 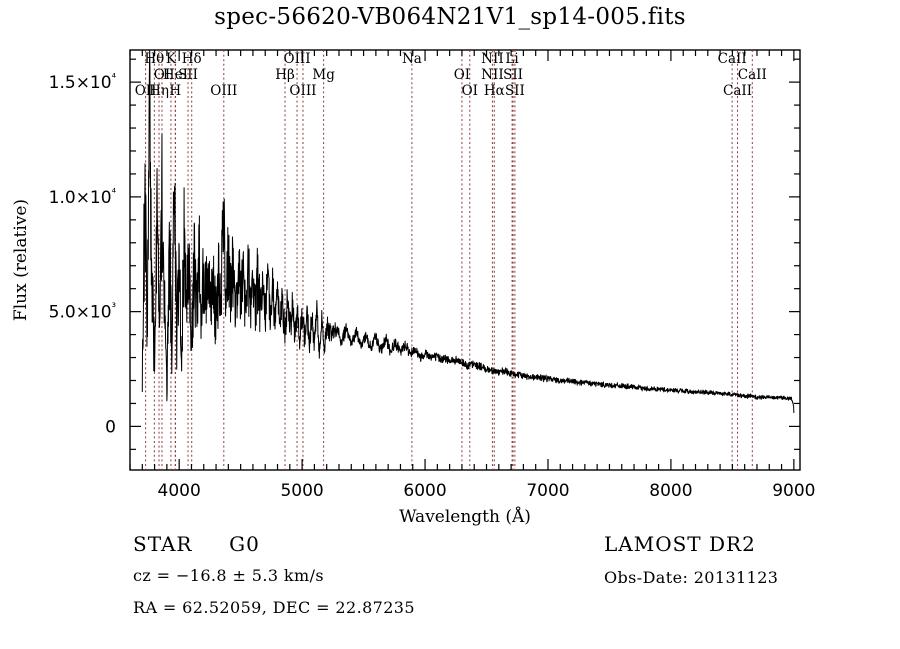 What do you see at coordinates (83, 197) in the screenshot?
I see `y-tick-label: 1.0×10⁴` at bounding box center [83, 197].